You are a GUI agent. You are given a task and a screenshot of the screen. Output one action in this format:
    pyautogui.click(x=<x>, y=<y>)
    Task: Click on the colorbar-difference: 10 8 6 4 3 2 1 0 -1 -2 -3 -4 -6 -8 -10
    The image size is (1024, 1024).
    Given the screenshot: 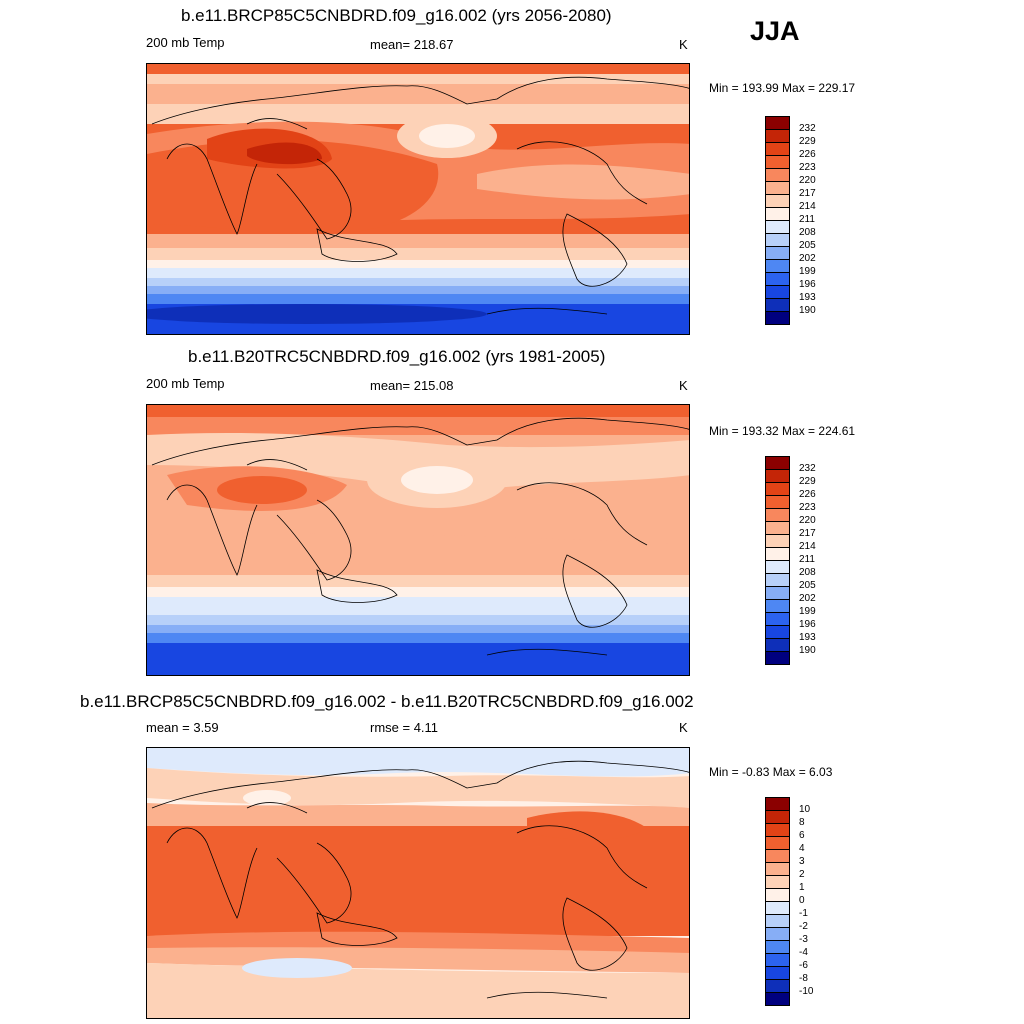 What is the action you would take?
    pyautogui.click(x=789, y=903)
    